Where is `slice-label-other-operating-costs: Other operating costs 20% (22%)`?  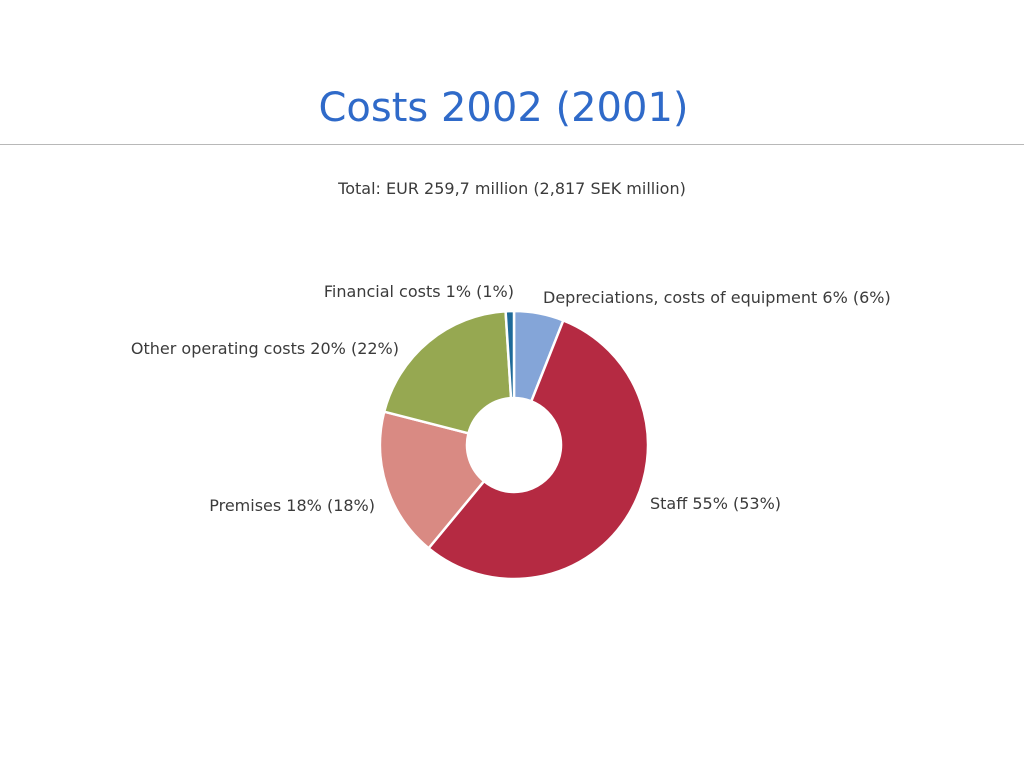 slice-label-other-operating-costs: Other operating costs 20% (22%) is located at coordinates (265, 348).